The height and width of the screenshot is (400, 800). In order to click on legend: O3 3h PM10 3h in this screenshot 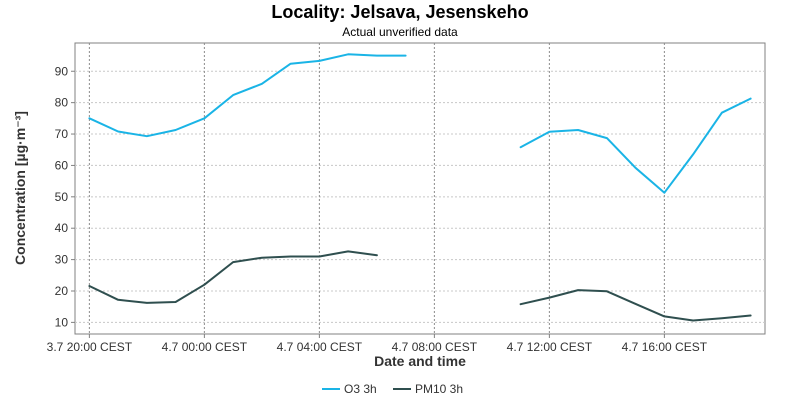, I will do `click(392, 389)`.